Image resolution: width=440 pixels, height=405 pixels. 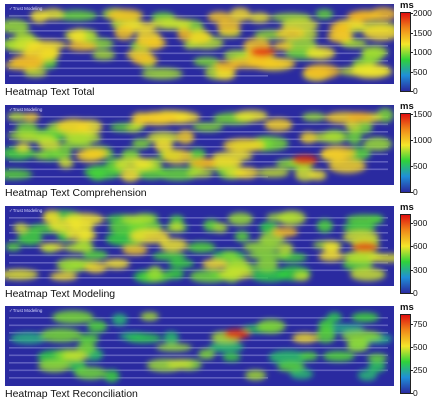 I want to click on heatmap-caption: Heatmap Text Comprehension, so click(x=76, y=193).